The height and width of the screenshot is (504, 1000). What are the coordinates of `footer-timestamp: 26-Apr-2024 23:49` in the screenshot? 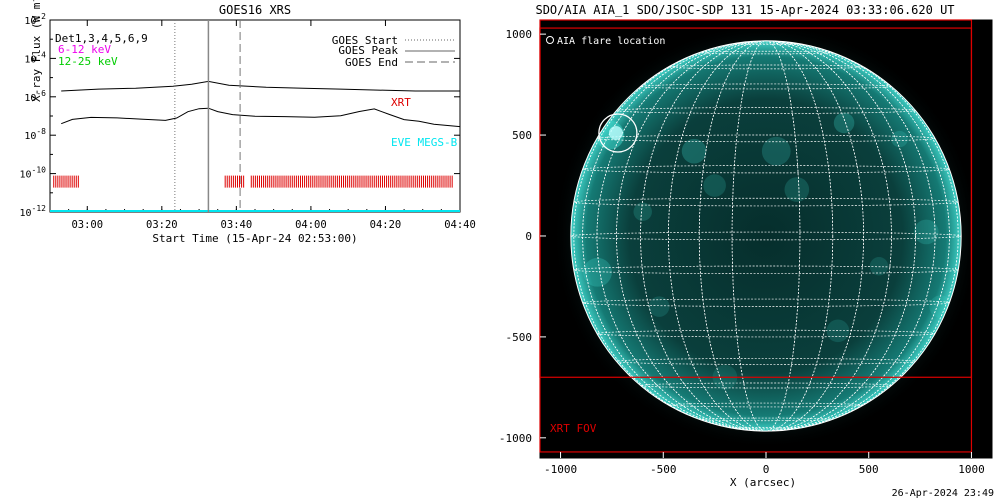 It's located at (942, 493).